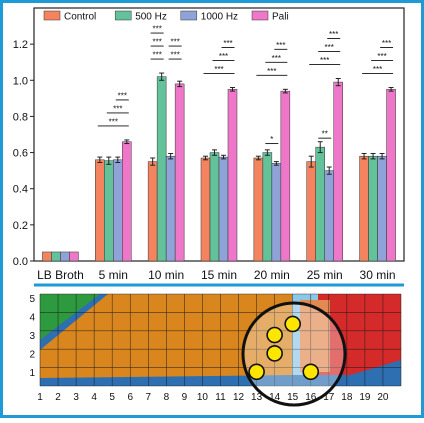 The height and width of the screenshot is (423, 424). Describe the element at coordinates (293, 397) in the screenshot. I see `map-x-label: 15` at that location.